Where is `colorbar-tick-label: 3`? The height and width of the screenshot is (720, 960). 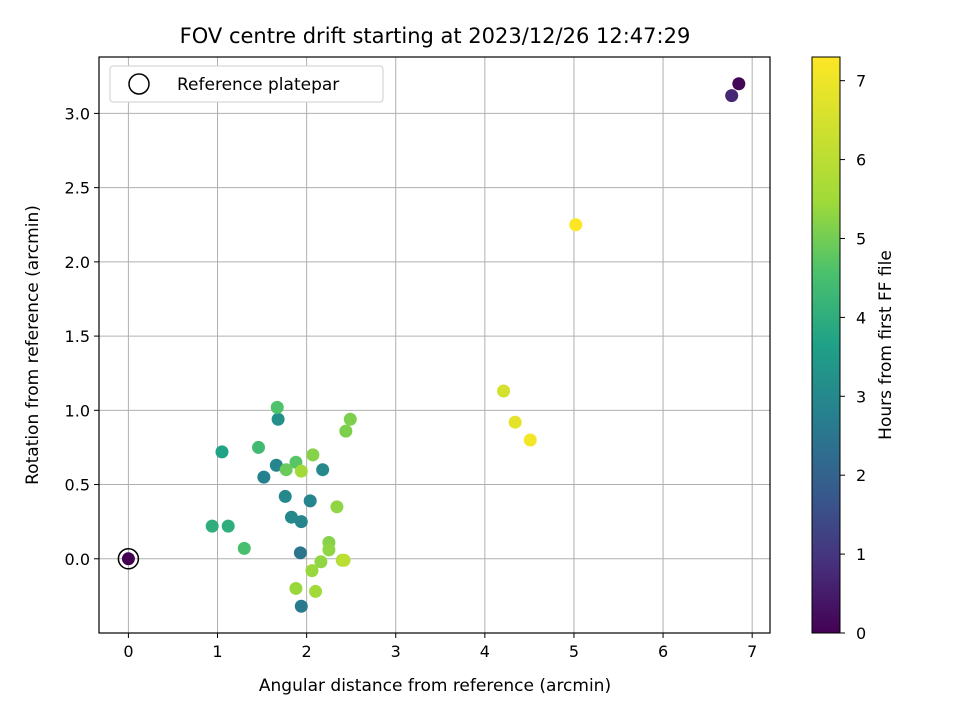
colorbar-tick-label: 3 is located at coordinates (861, 396).